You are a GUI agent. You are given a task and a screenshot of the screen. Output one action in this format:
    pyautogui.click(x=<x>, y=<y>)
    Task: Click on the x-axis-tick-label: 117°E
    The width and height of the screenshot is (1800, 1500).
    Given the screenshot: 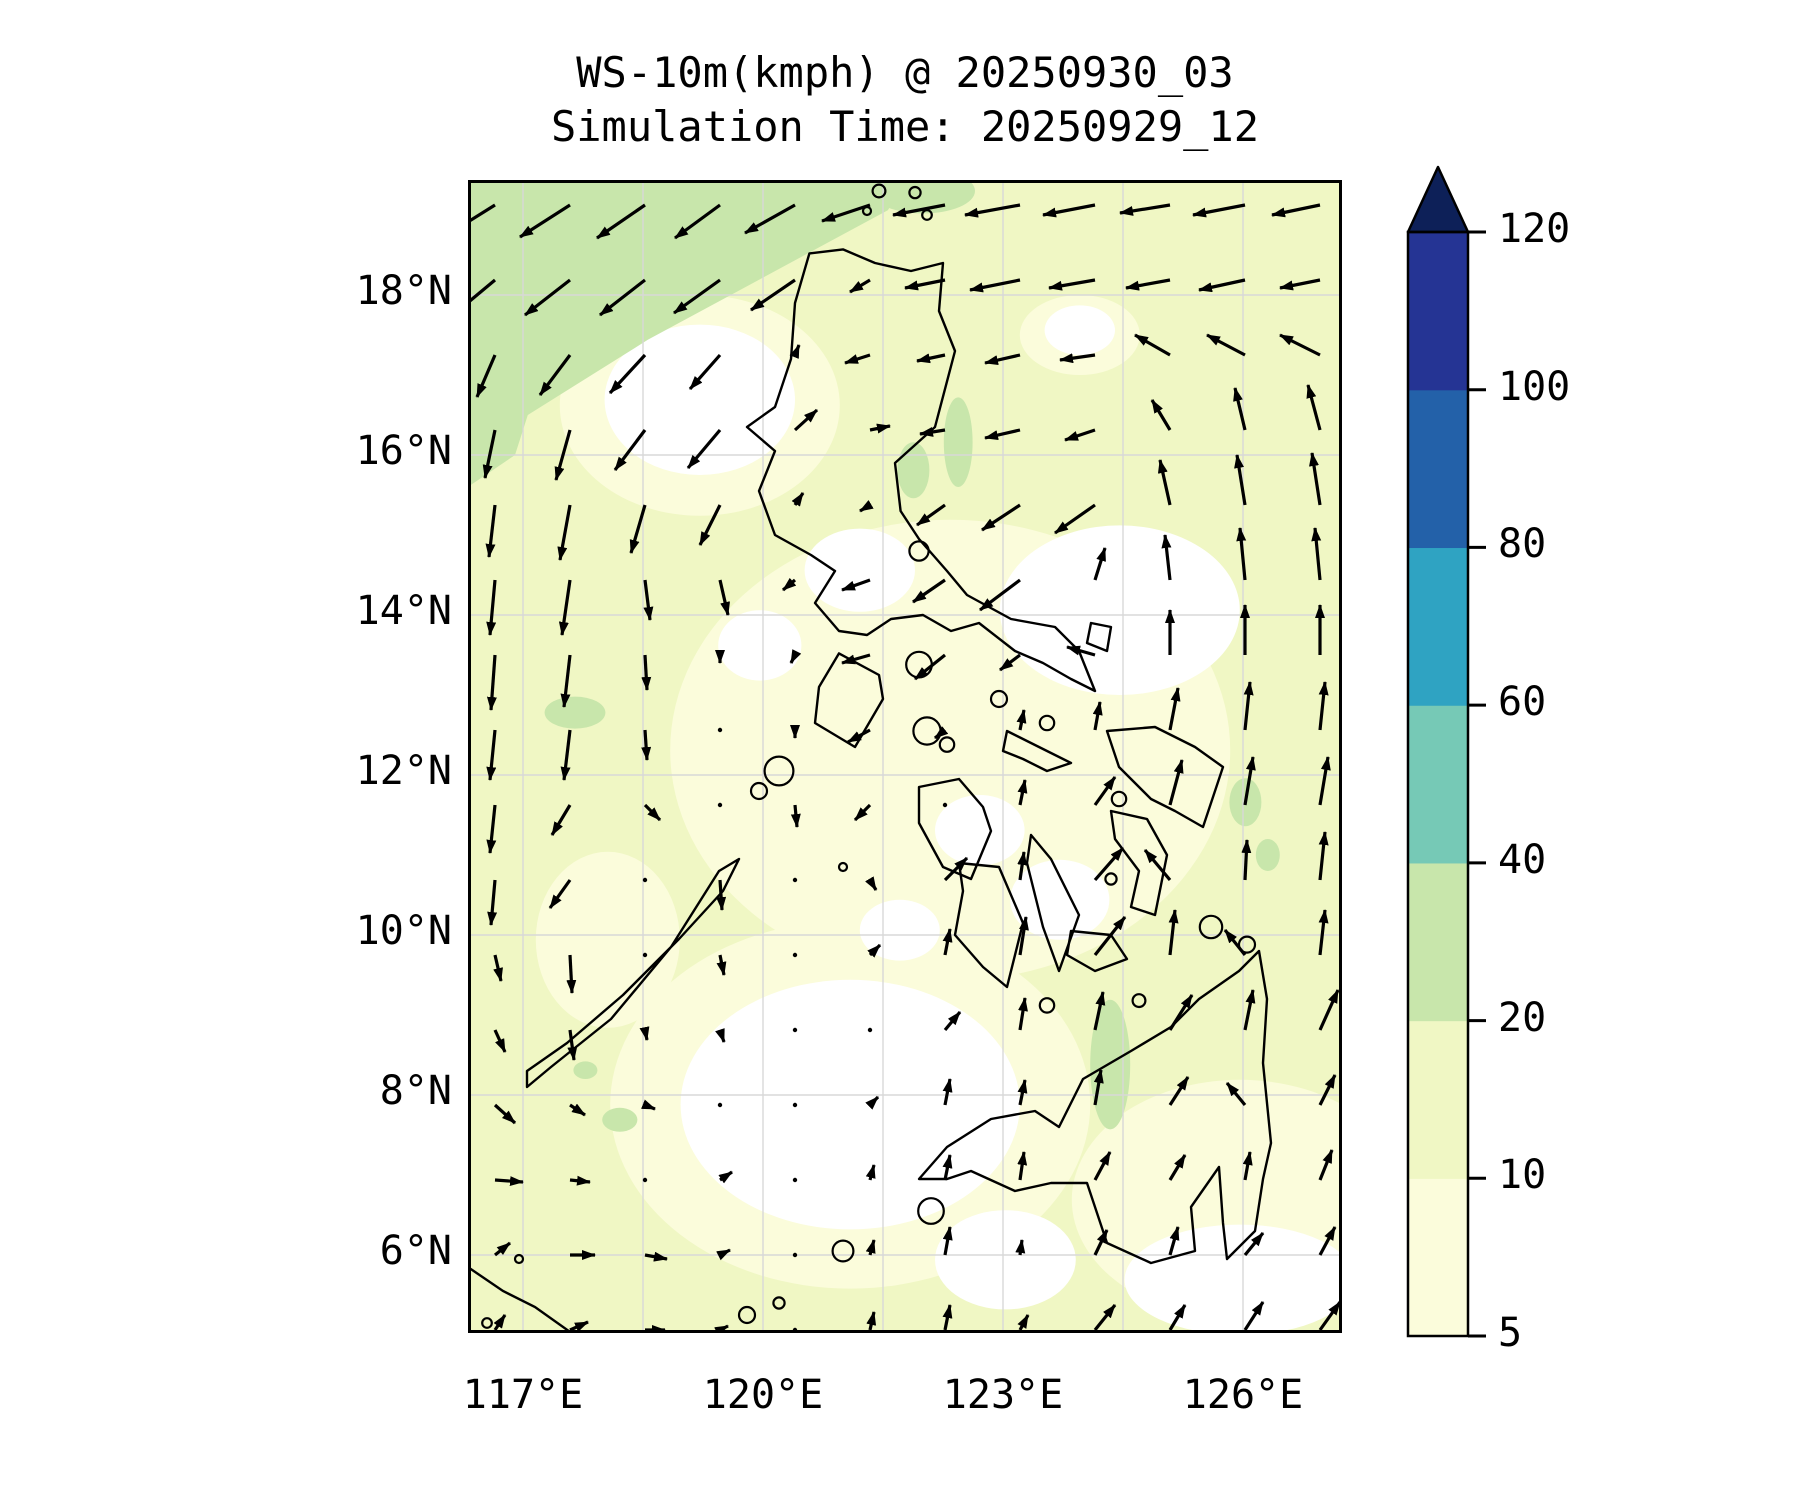 What is the action you would take?
    pyautogui.click(x=523, y=1395)
    